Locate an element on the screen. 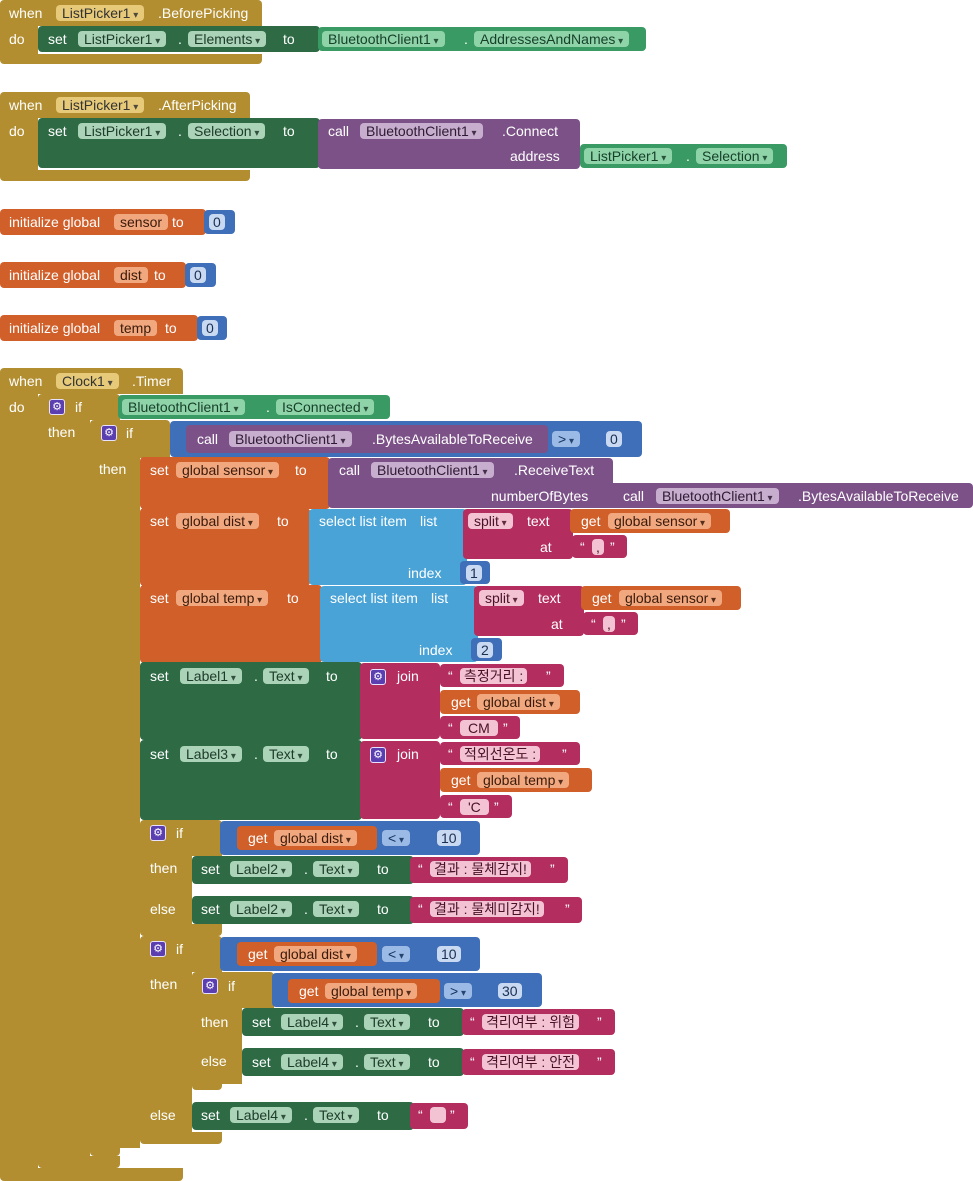  number-value: 2 is located at coordinates (485, 650).